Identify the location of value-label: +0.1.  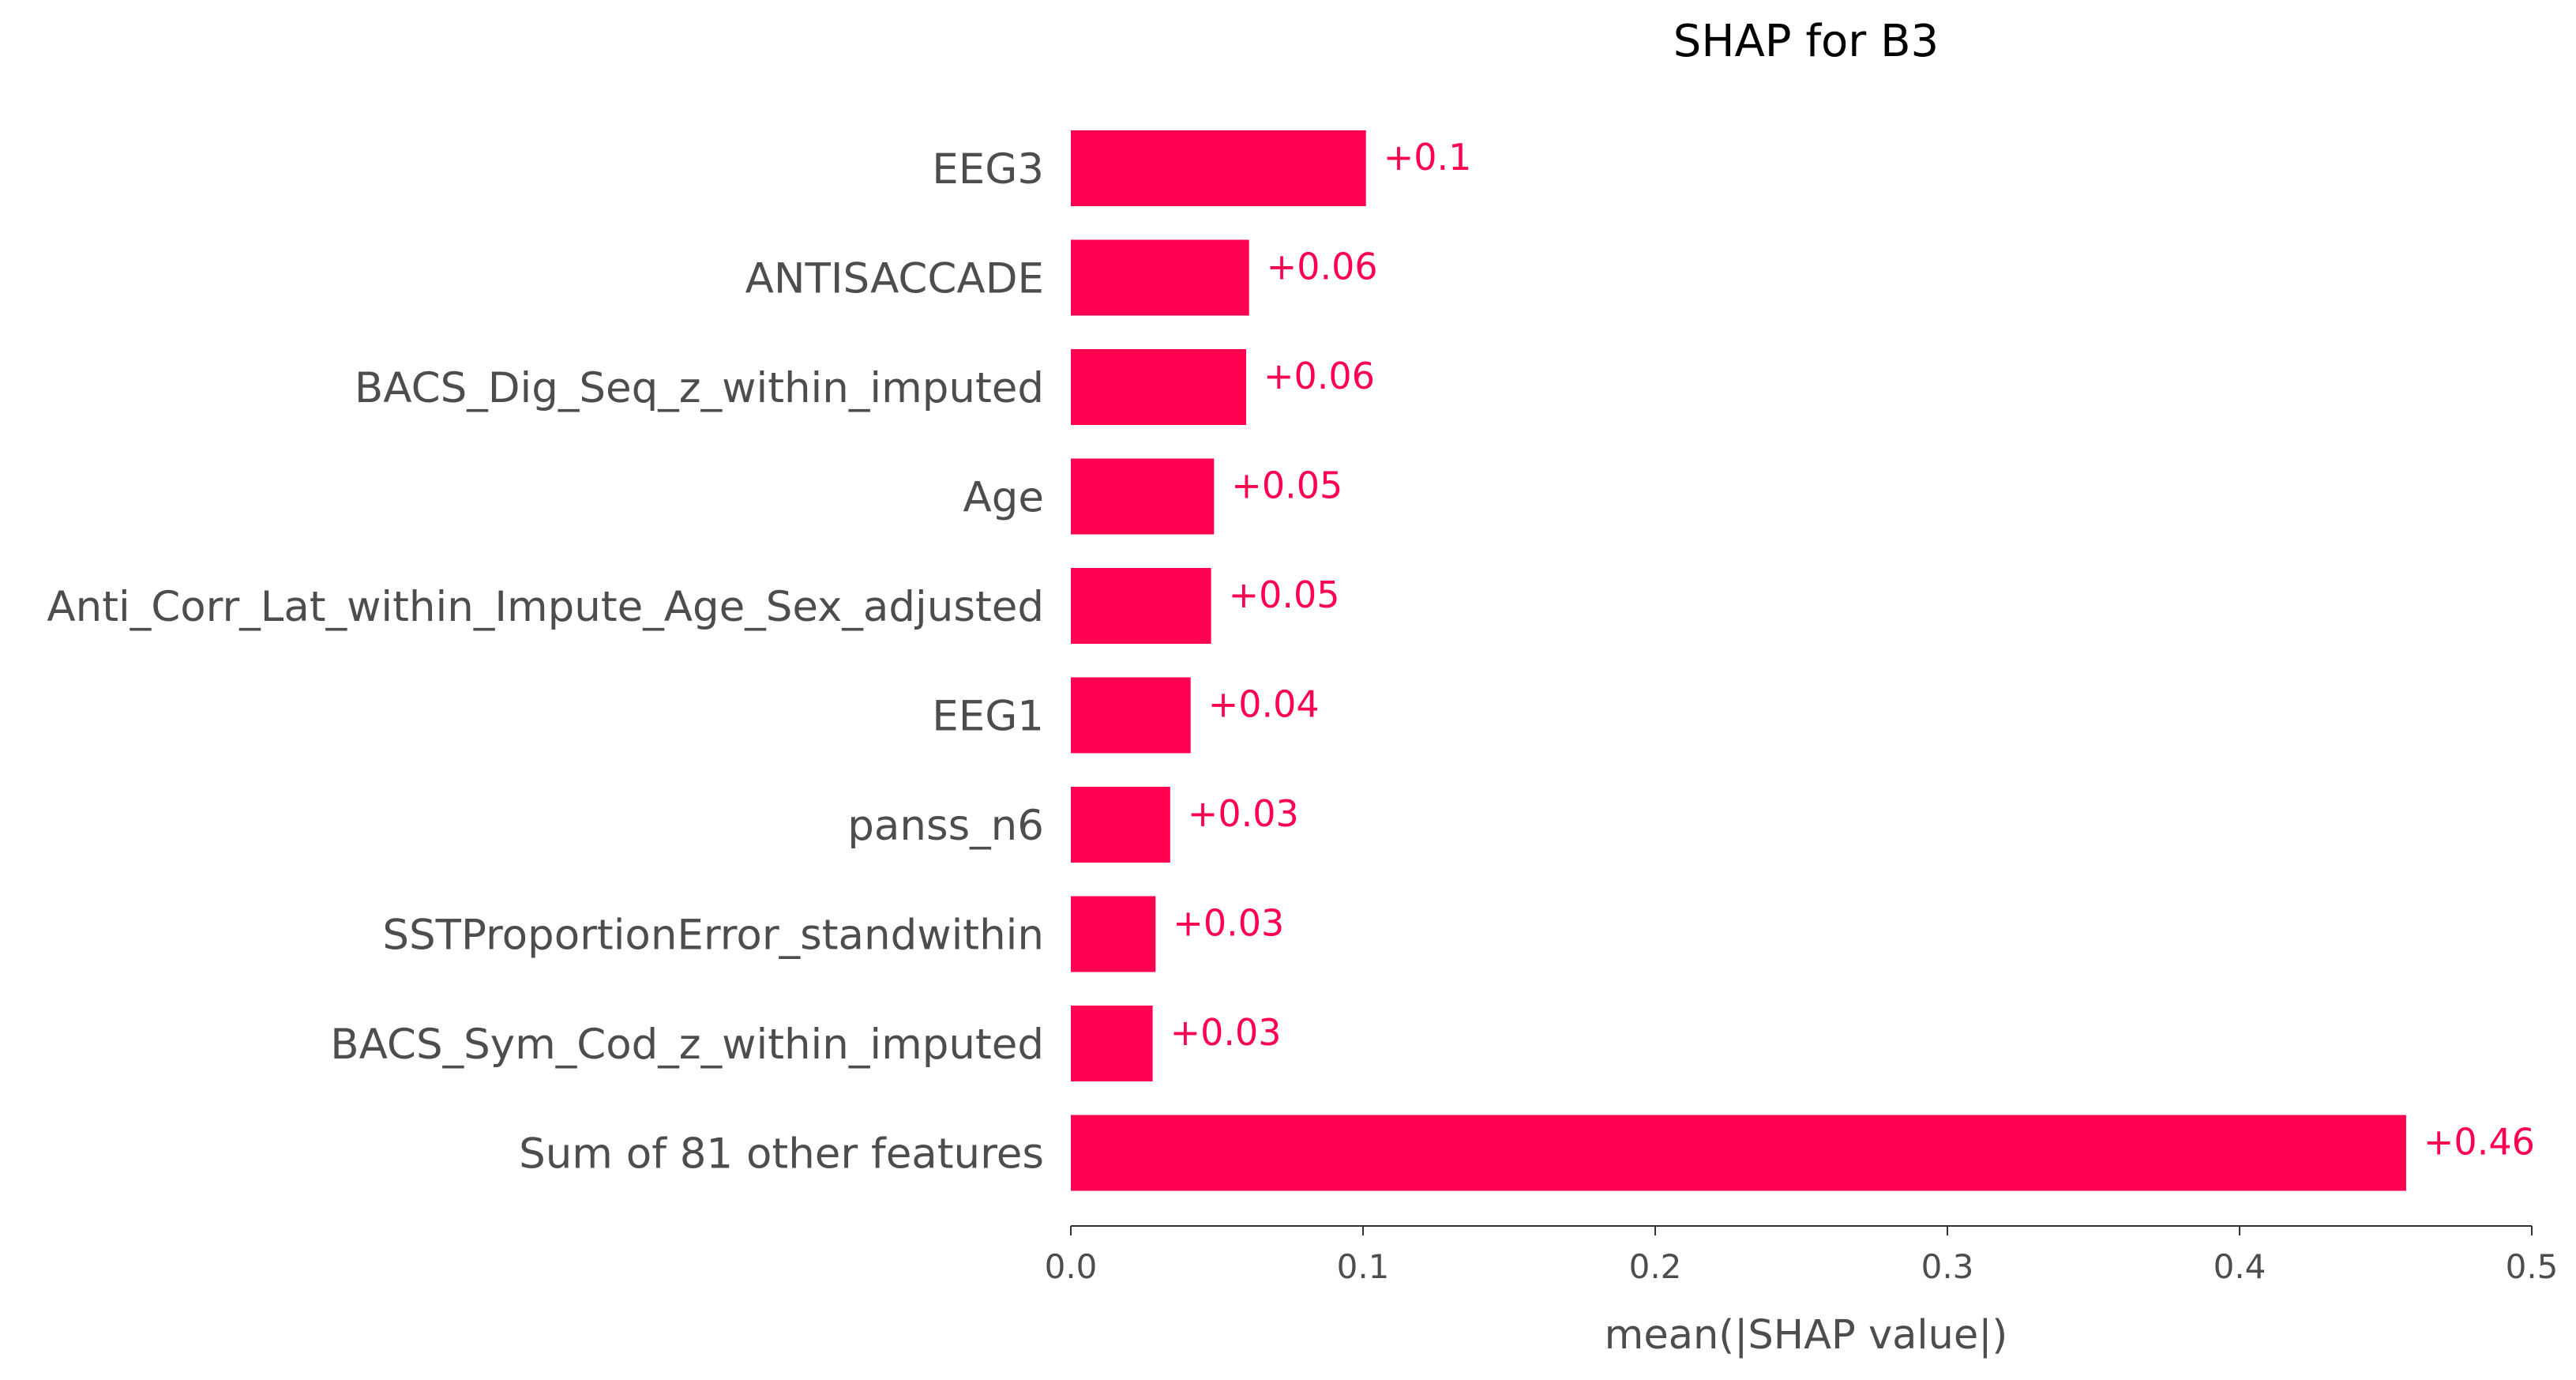
(1428, 157).